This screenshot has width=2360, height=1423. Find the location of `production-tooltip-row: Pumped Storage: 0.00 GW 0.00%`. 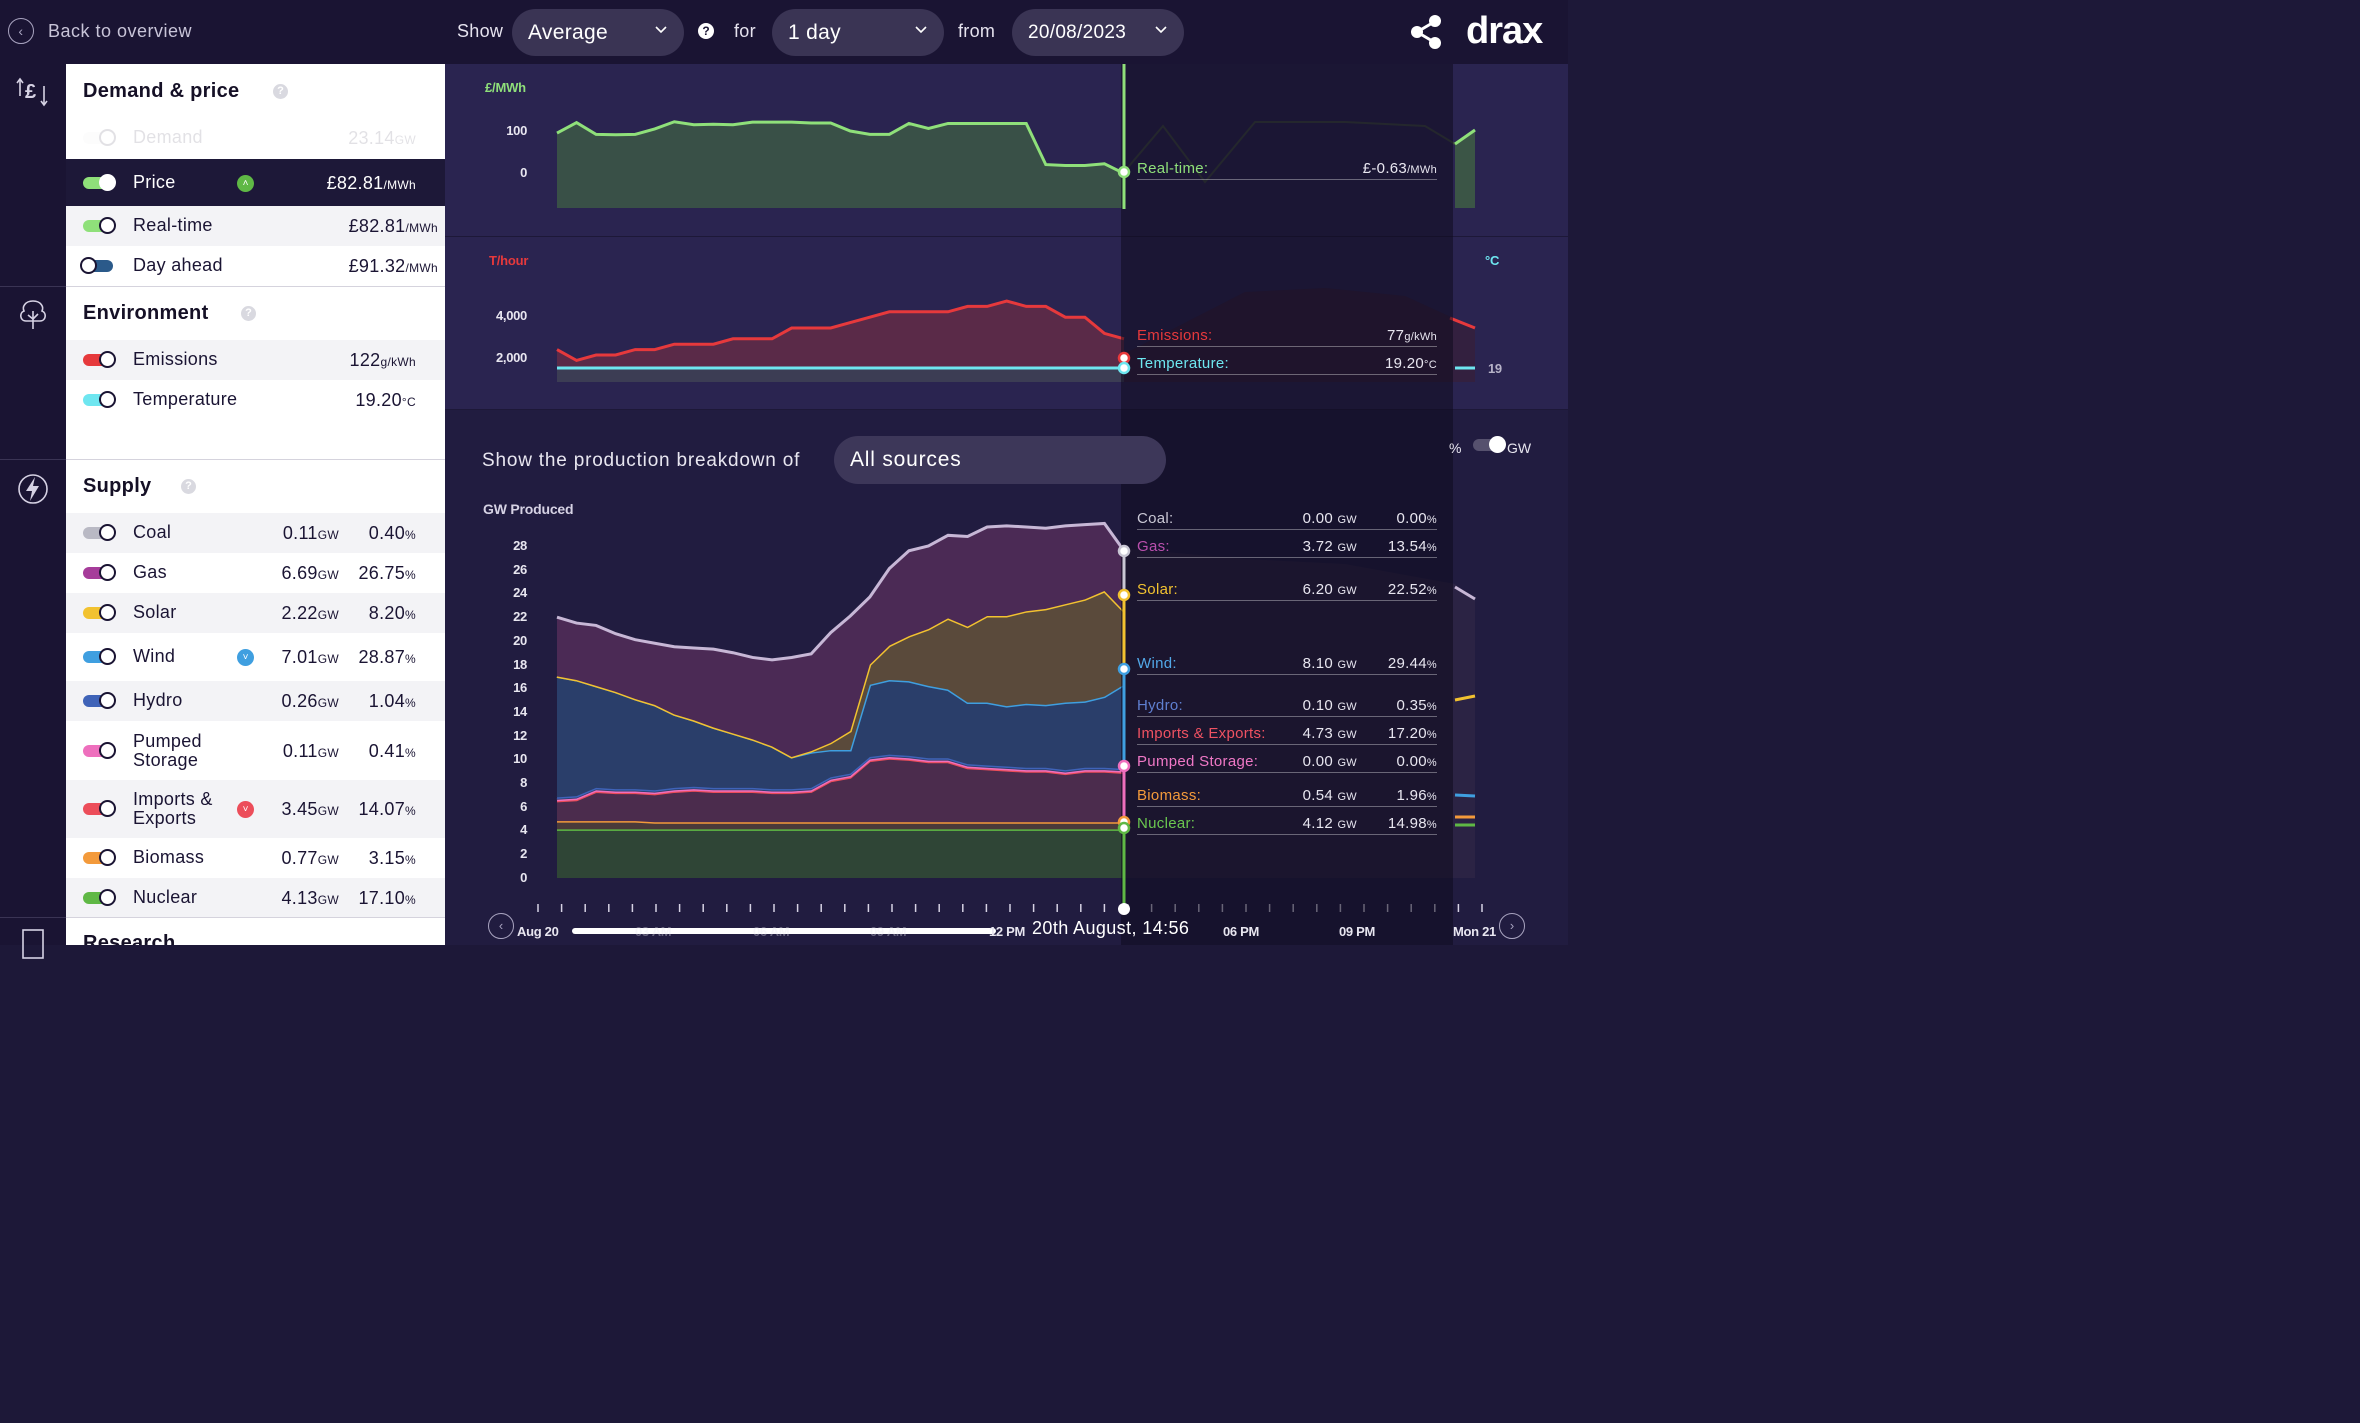

production-tooltip-row: Pumped Storage: 0.00 GW 0.00% is located at coordinates (1287, 761).